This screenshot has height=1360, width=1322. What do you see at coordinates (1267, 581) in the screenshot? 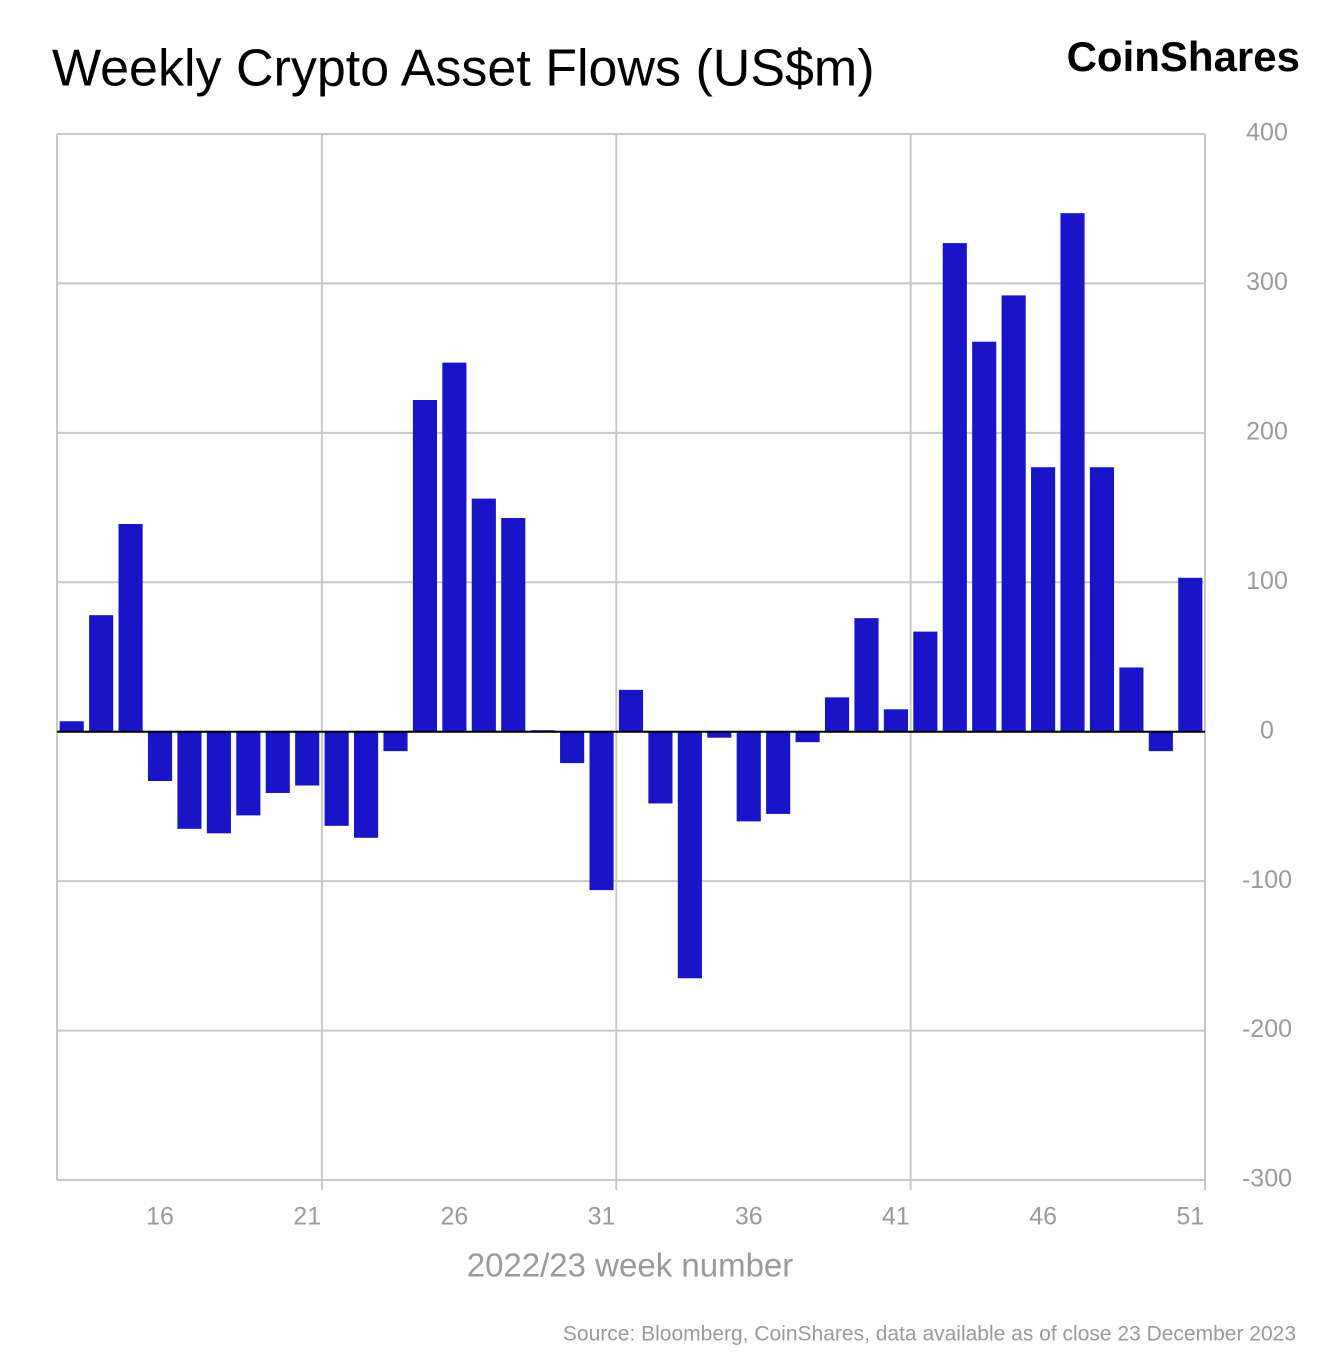
I see `y-tick-label: 100` at bounding box center [1267, 581].